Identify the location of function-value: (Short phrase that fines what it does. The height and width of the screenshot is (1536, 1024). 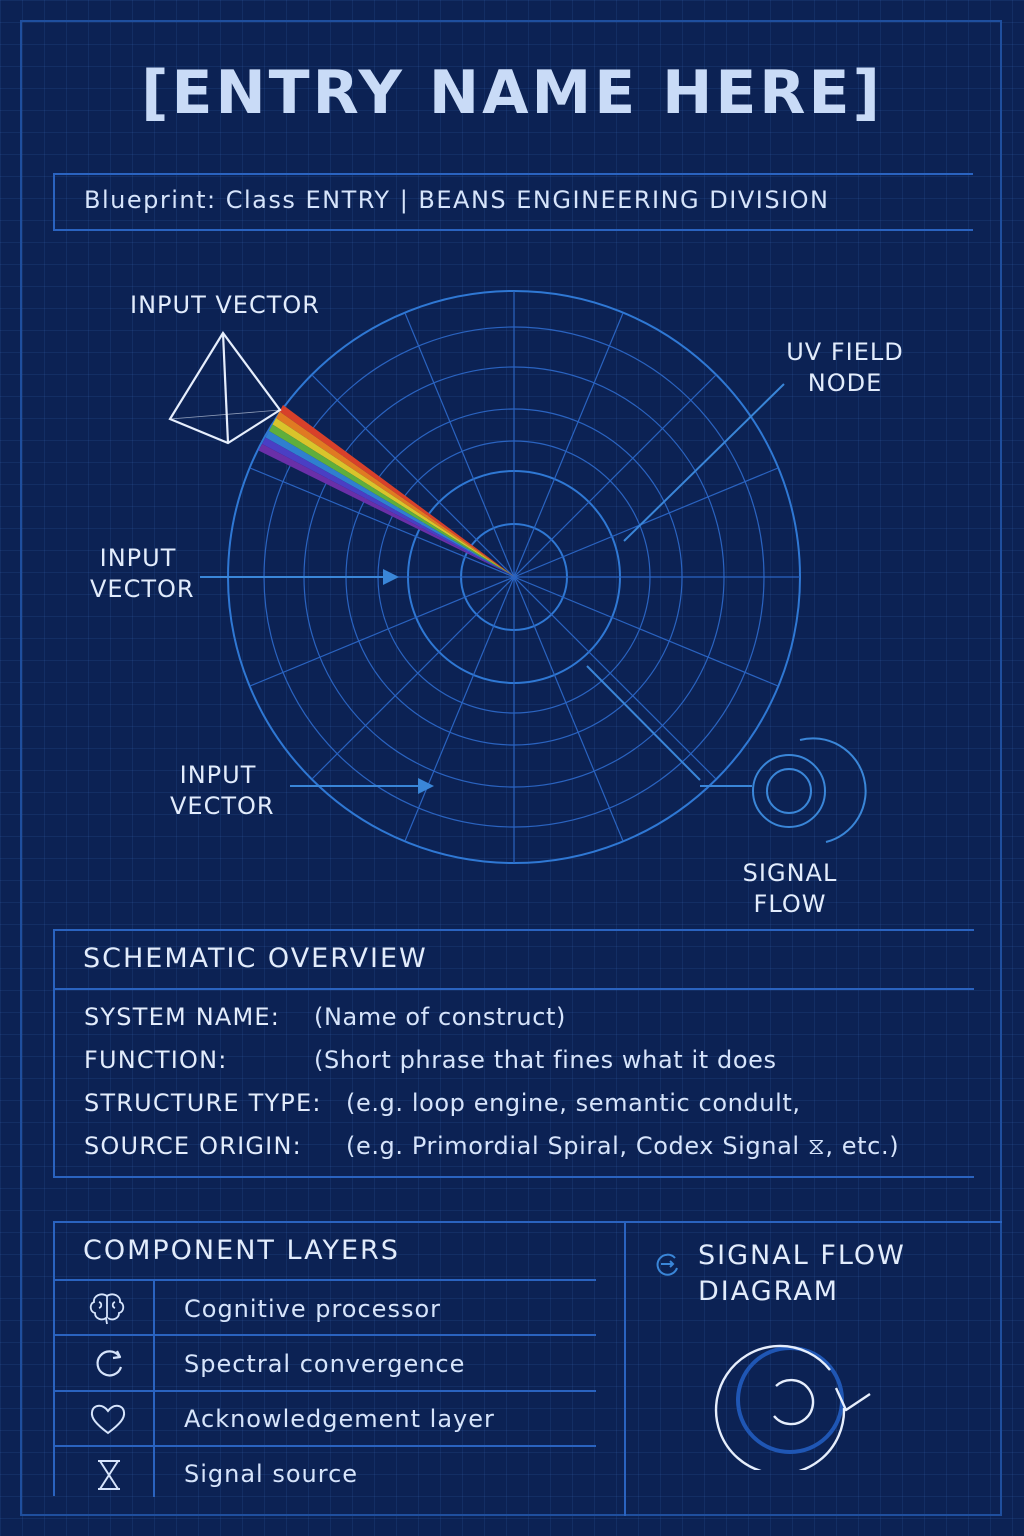
(545, 1060).